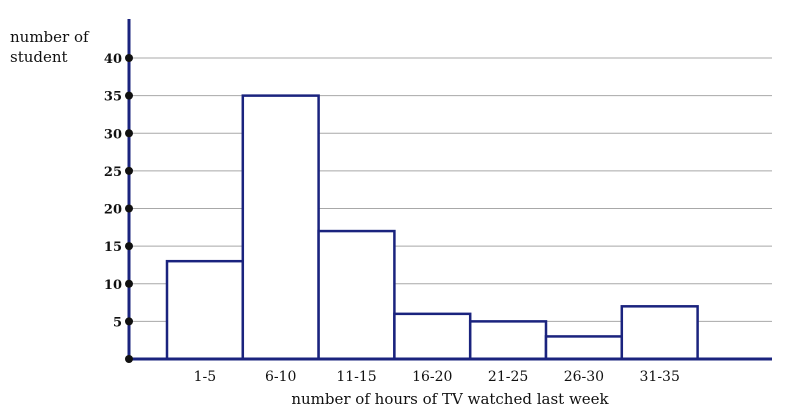  What do you see at coordinates (113, 285) in the screenshot?
I see `y-tick-label: 10` at bounding box center [113, 285].